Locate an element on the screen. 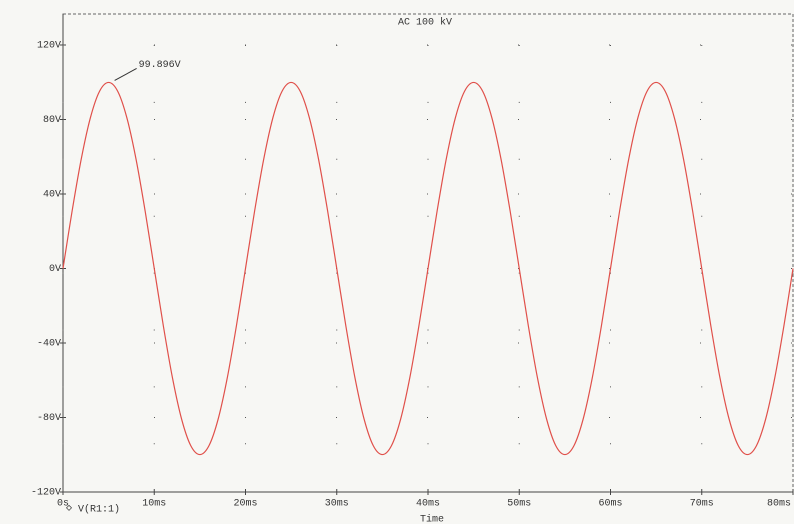 The height and width of the screenshot is (524, 794). chart-title: AC 100 kV is located at coordinates (425, 23).